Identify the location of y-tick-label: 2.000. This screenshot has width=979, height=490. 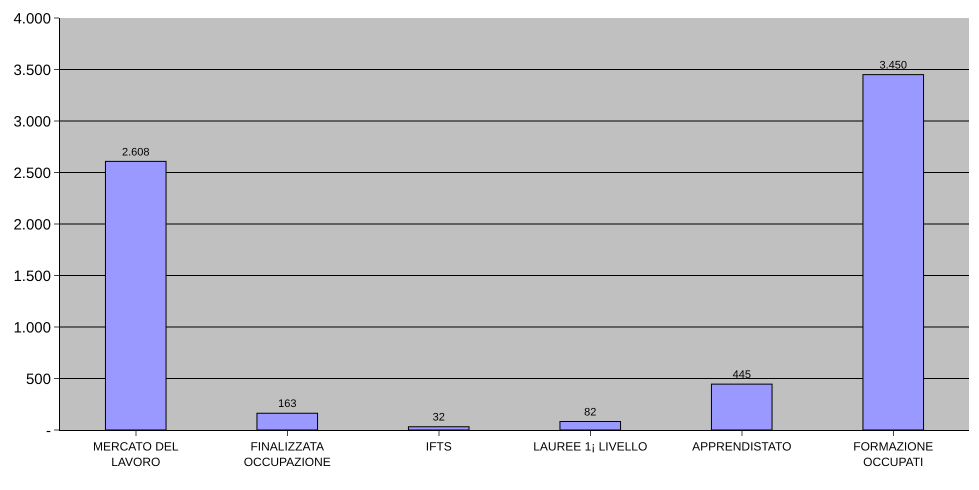
(32, 225).